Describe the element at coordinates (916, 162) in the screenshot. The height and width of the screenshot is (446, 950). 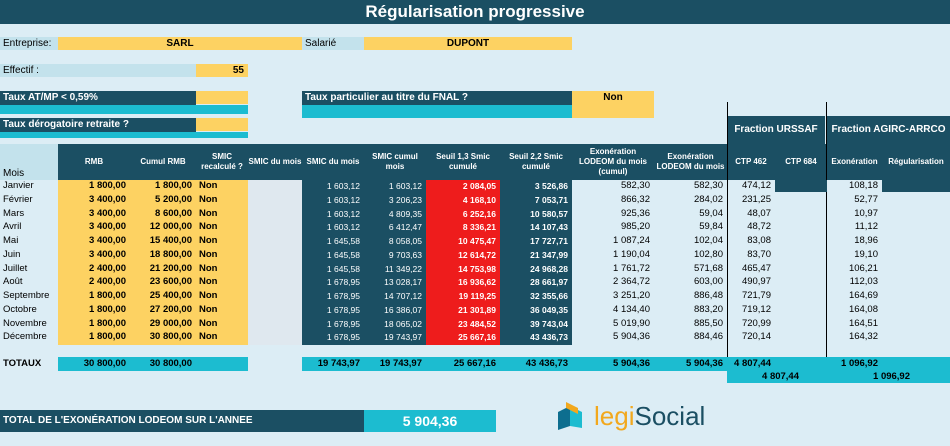
I see `regularisation-header: Régularisation` at that location.